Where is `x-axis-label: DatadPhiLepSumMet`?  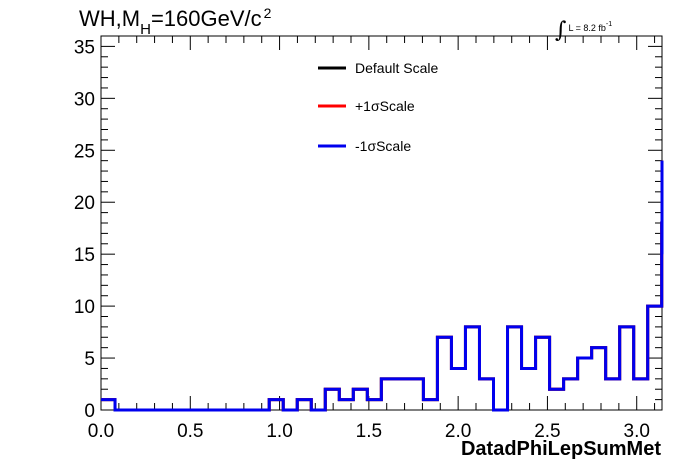 x-axis-label: DatadPhiLepSumMet is located at coordinates (560, 449).